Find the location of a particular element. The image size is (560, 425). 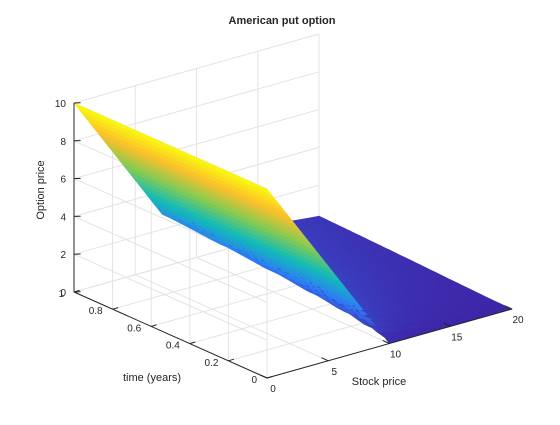

z-tick-label: 4 is located at coordinates (63, 217).